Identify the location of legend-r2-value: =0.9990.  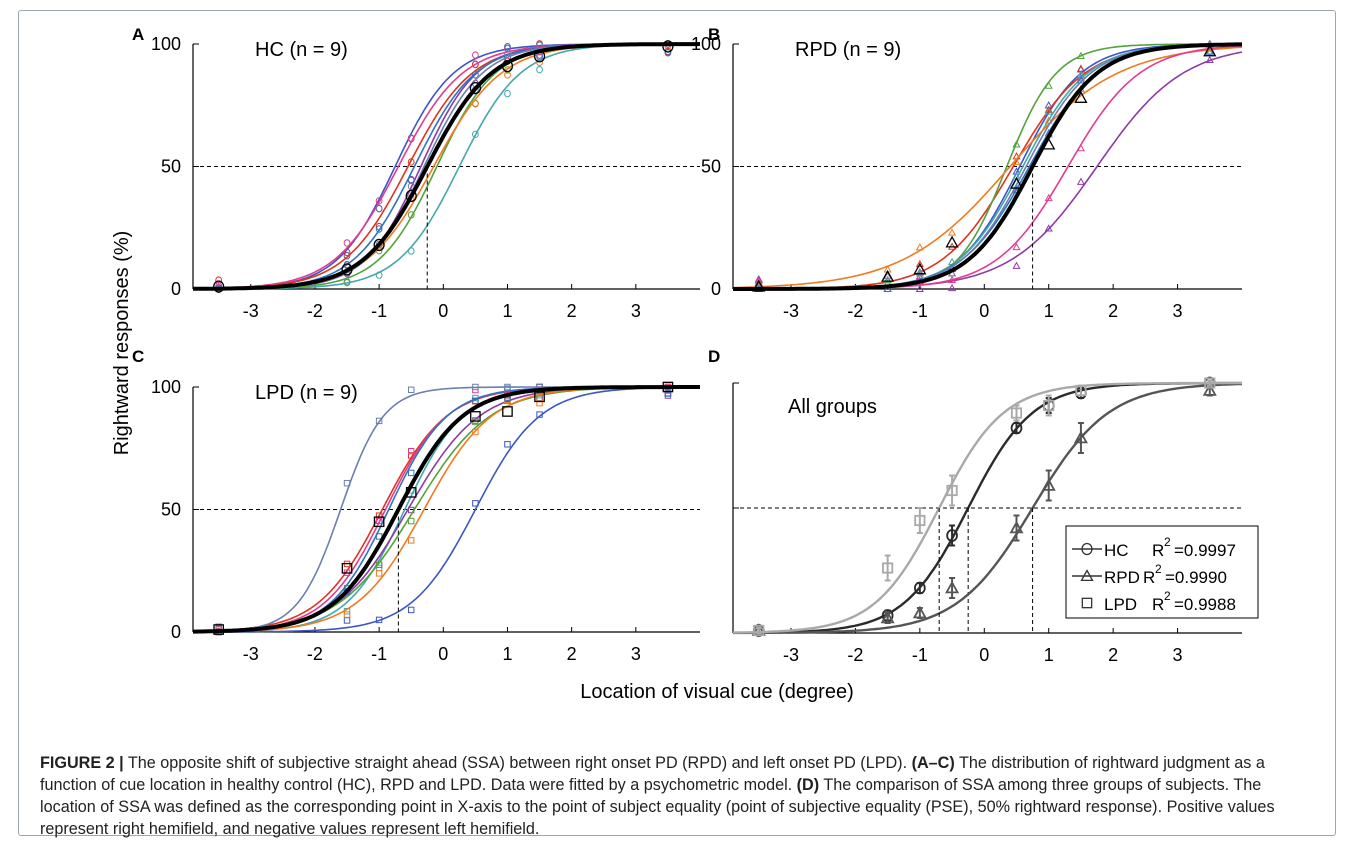
(1196, 577).